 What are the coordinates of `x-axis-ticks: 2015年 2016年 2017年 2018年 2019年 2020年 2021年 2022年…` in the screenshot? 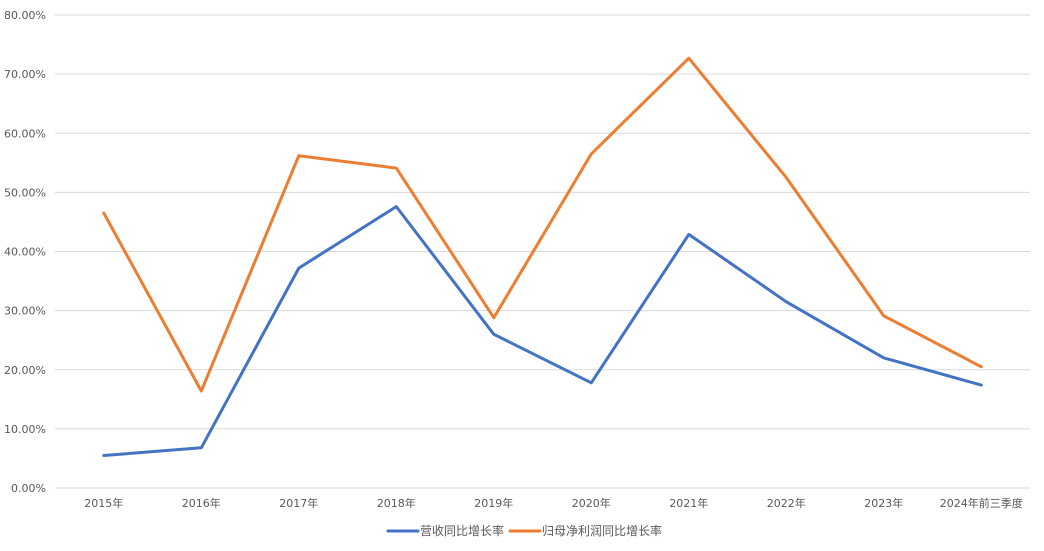 It's located at (553, 503).